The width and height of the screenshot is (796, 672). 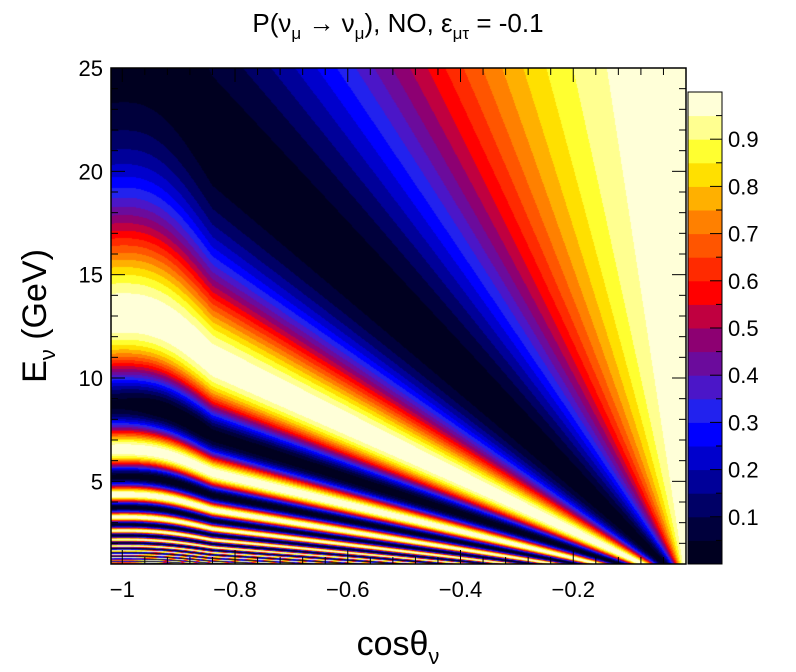 What do you see at coordinates (47, 354) in the screenshot?
I see `y-axis-label-sub: ν` at bounding box center [47, 354].